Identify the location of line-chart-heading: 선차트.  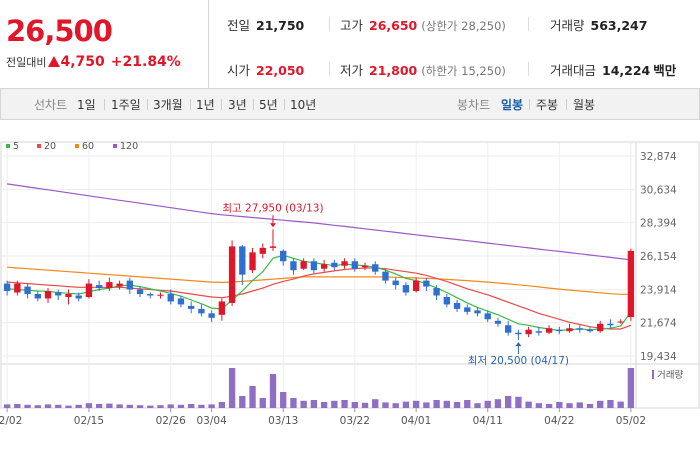
(51, 105).